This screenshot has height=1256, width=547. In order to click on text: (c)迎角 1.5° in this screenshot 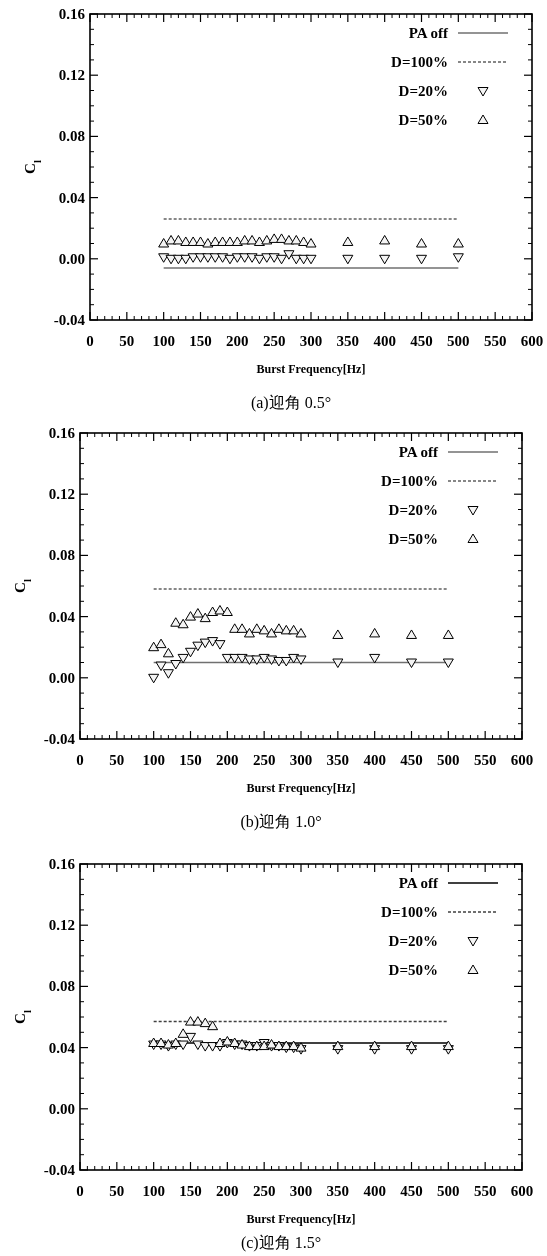, I will do `click(281, 1243)`.